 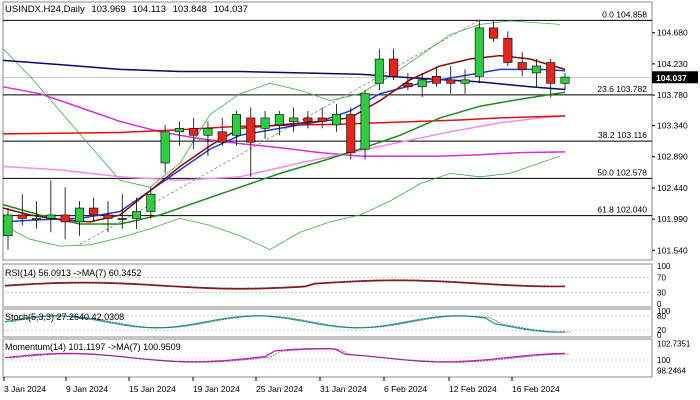 What do you see at coordinates (664, 266) in the screenshot?
I see `rsi-axis-label: 100` at bounding box center [664, 266].